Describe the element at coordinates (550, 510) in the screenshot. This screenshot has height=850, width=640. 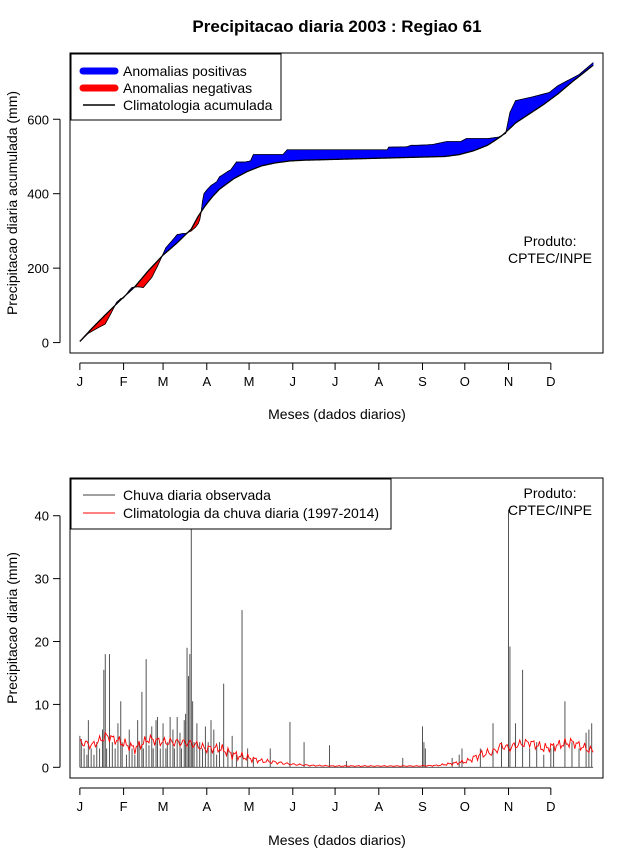
I see `product-source-bottom: CPTEC/INPE` at that location.